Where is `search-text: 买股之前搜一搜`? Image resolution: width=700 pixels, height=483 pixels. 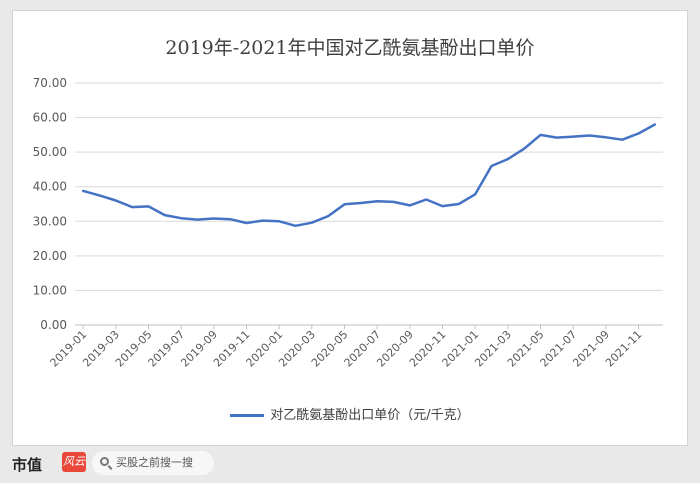
search-text: 买股之前搜一搜 is located at coordinates (154, 462).